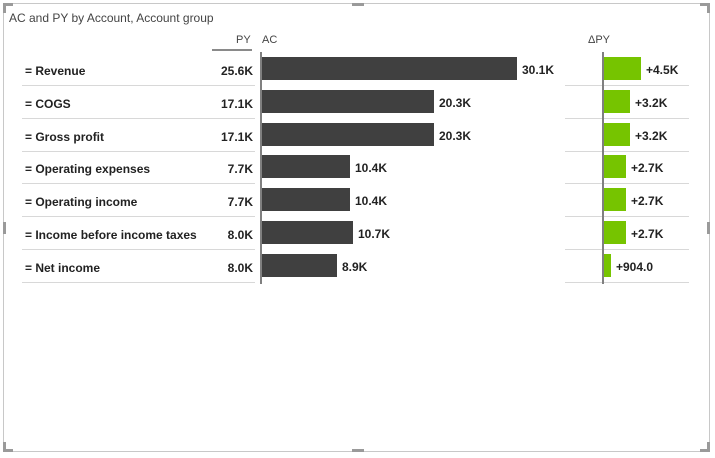 This screenshot has height=458, width=715. Describe the element at coordinates (708, 228) in the screenshot. I see `resize-handle-right` at that location.